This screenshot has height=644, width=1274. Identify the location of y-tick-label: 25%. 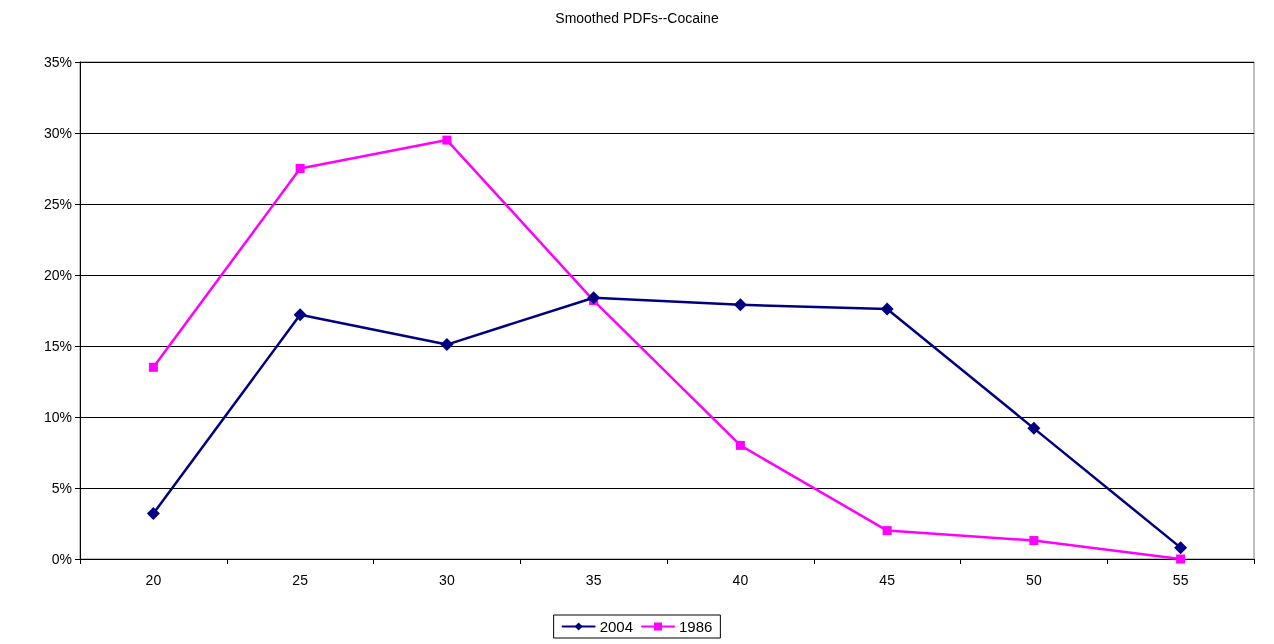
(57, 204).